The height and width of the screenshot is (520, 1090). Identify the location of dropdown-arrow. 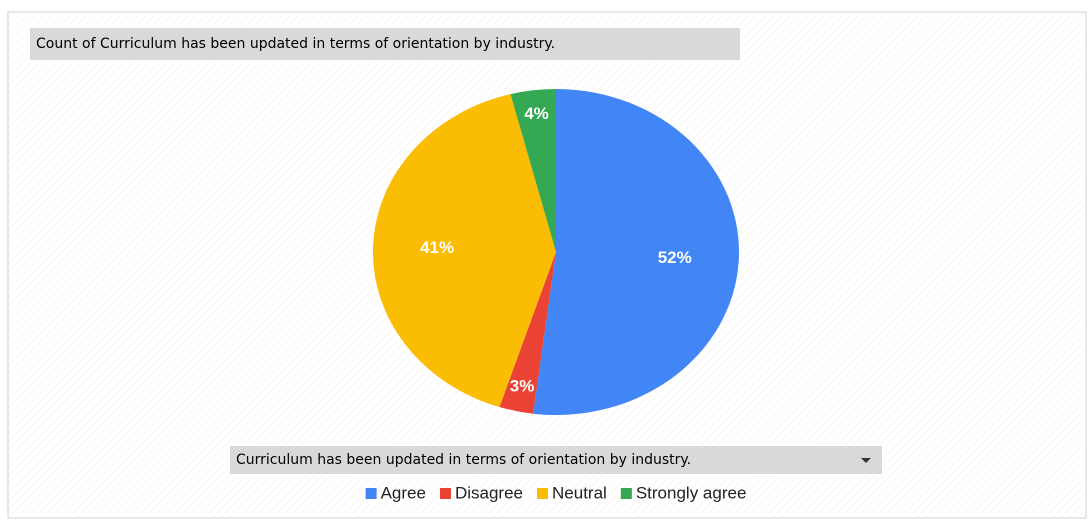
(866, 460).